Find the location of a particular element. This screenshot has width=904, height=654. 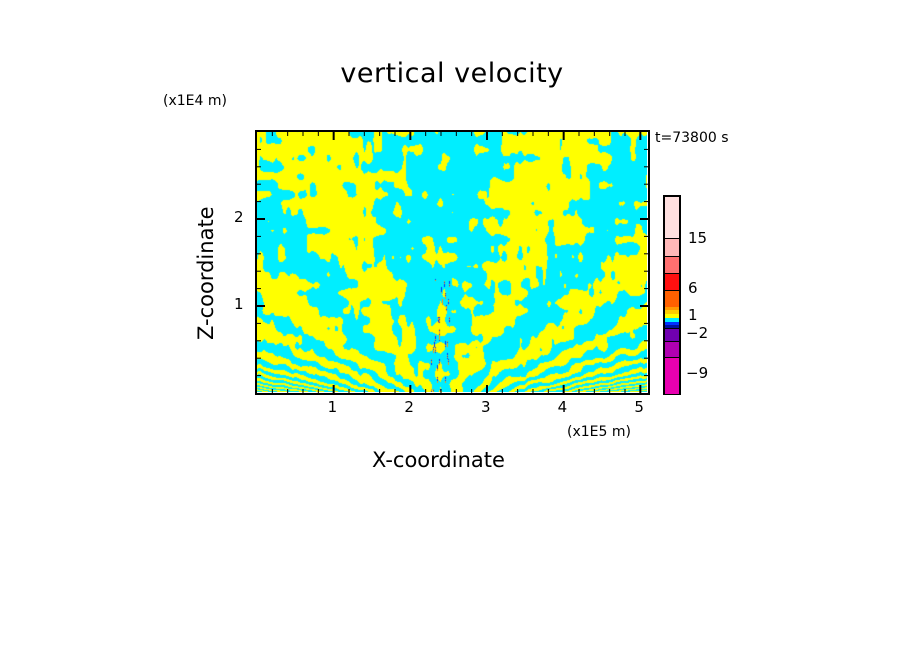

colorbar-tick-label: −9 is located at coordinates (697, 373).